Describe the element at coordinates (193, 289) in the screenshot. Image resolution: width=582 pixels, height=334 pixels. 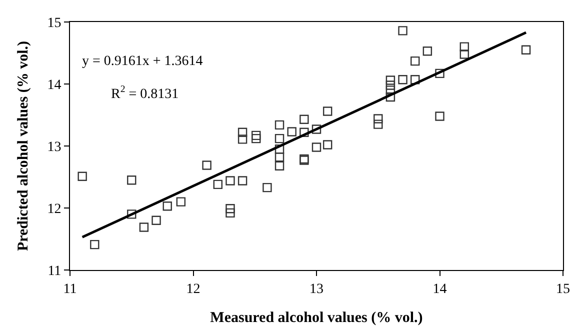
I see `x-tick-label: 12` at that location.